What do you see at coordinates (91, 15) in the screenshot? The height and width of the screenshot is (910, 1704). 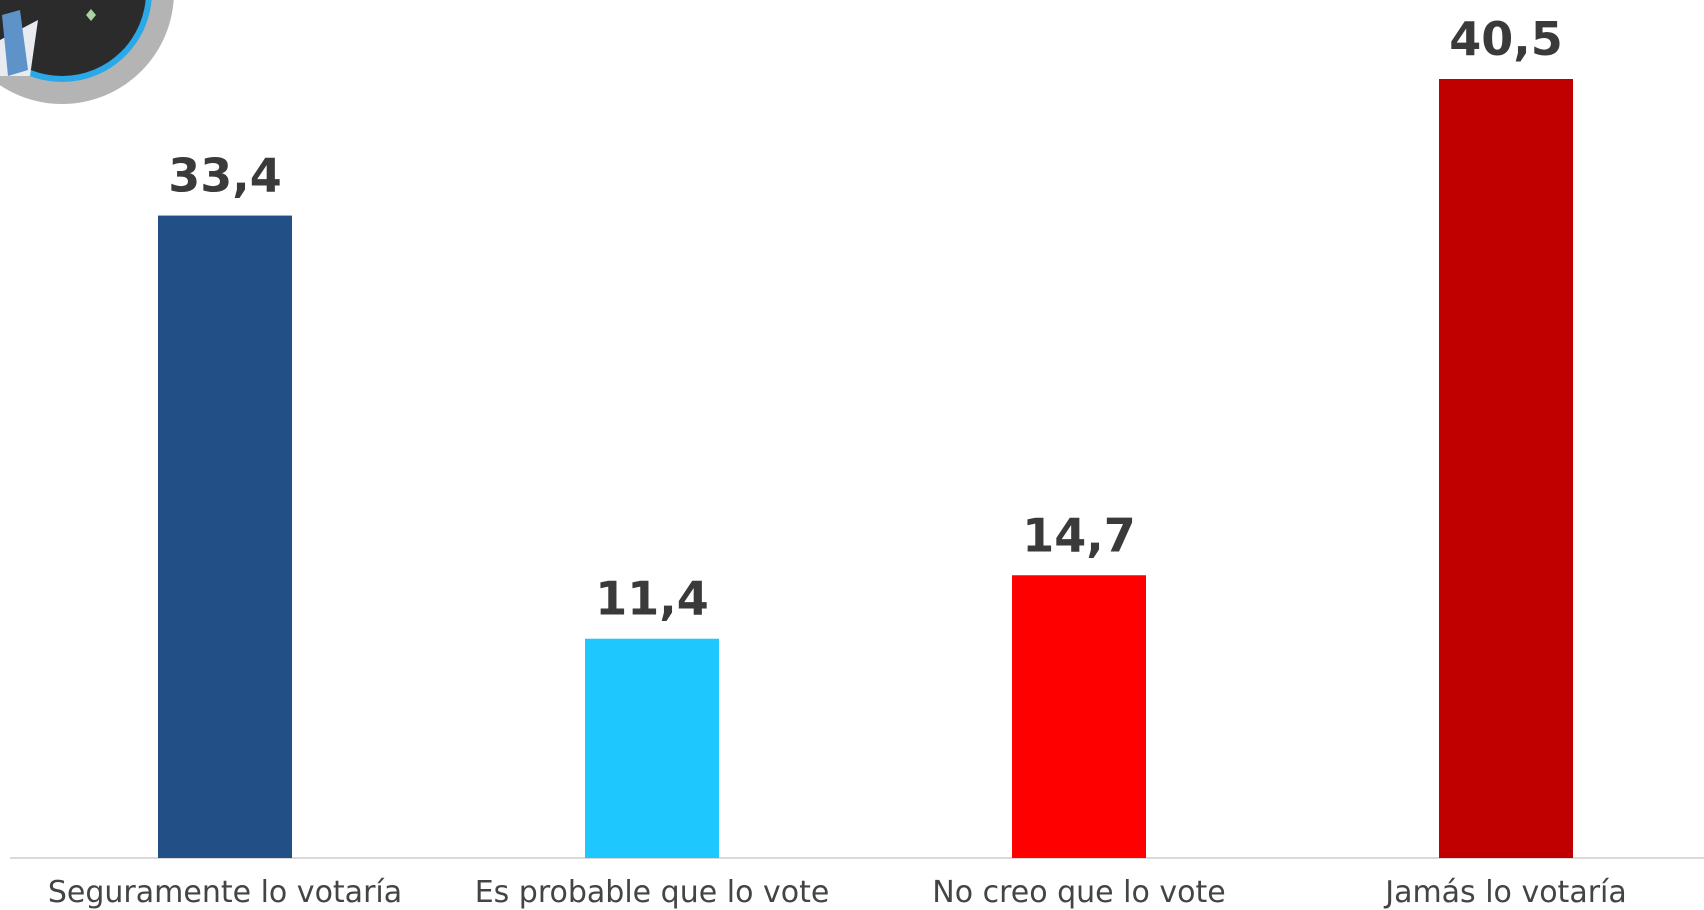 I see `lapel-pin-icon` at bounding box center [91, 15].